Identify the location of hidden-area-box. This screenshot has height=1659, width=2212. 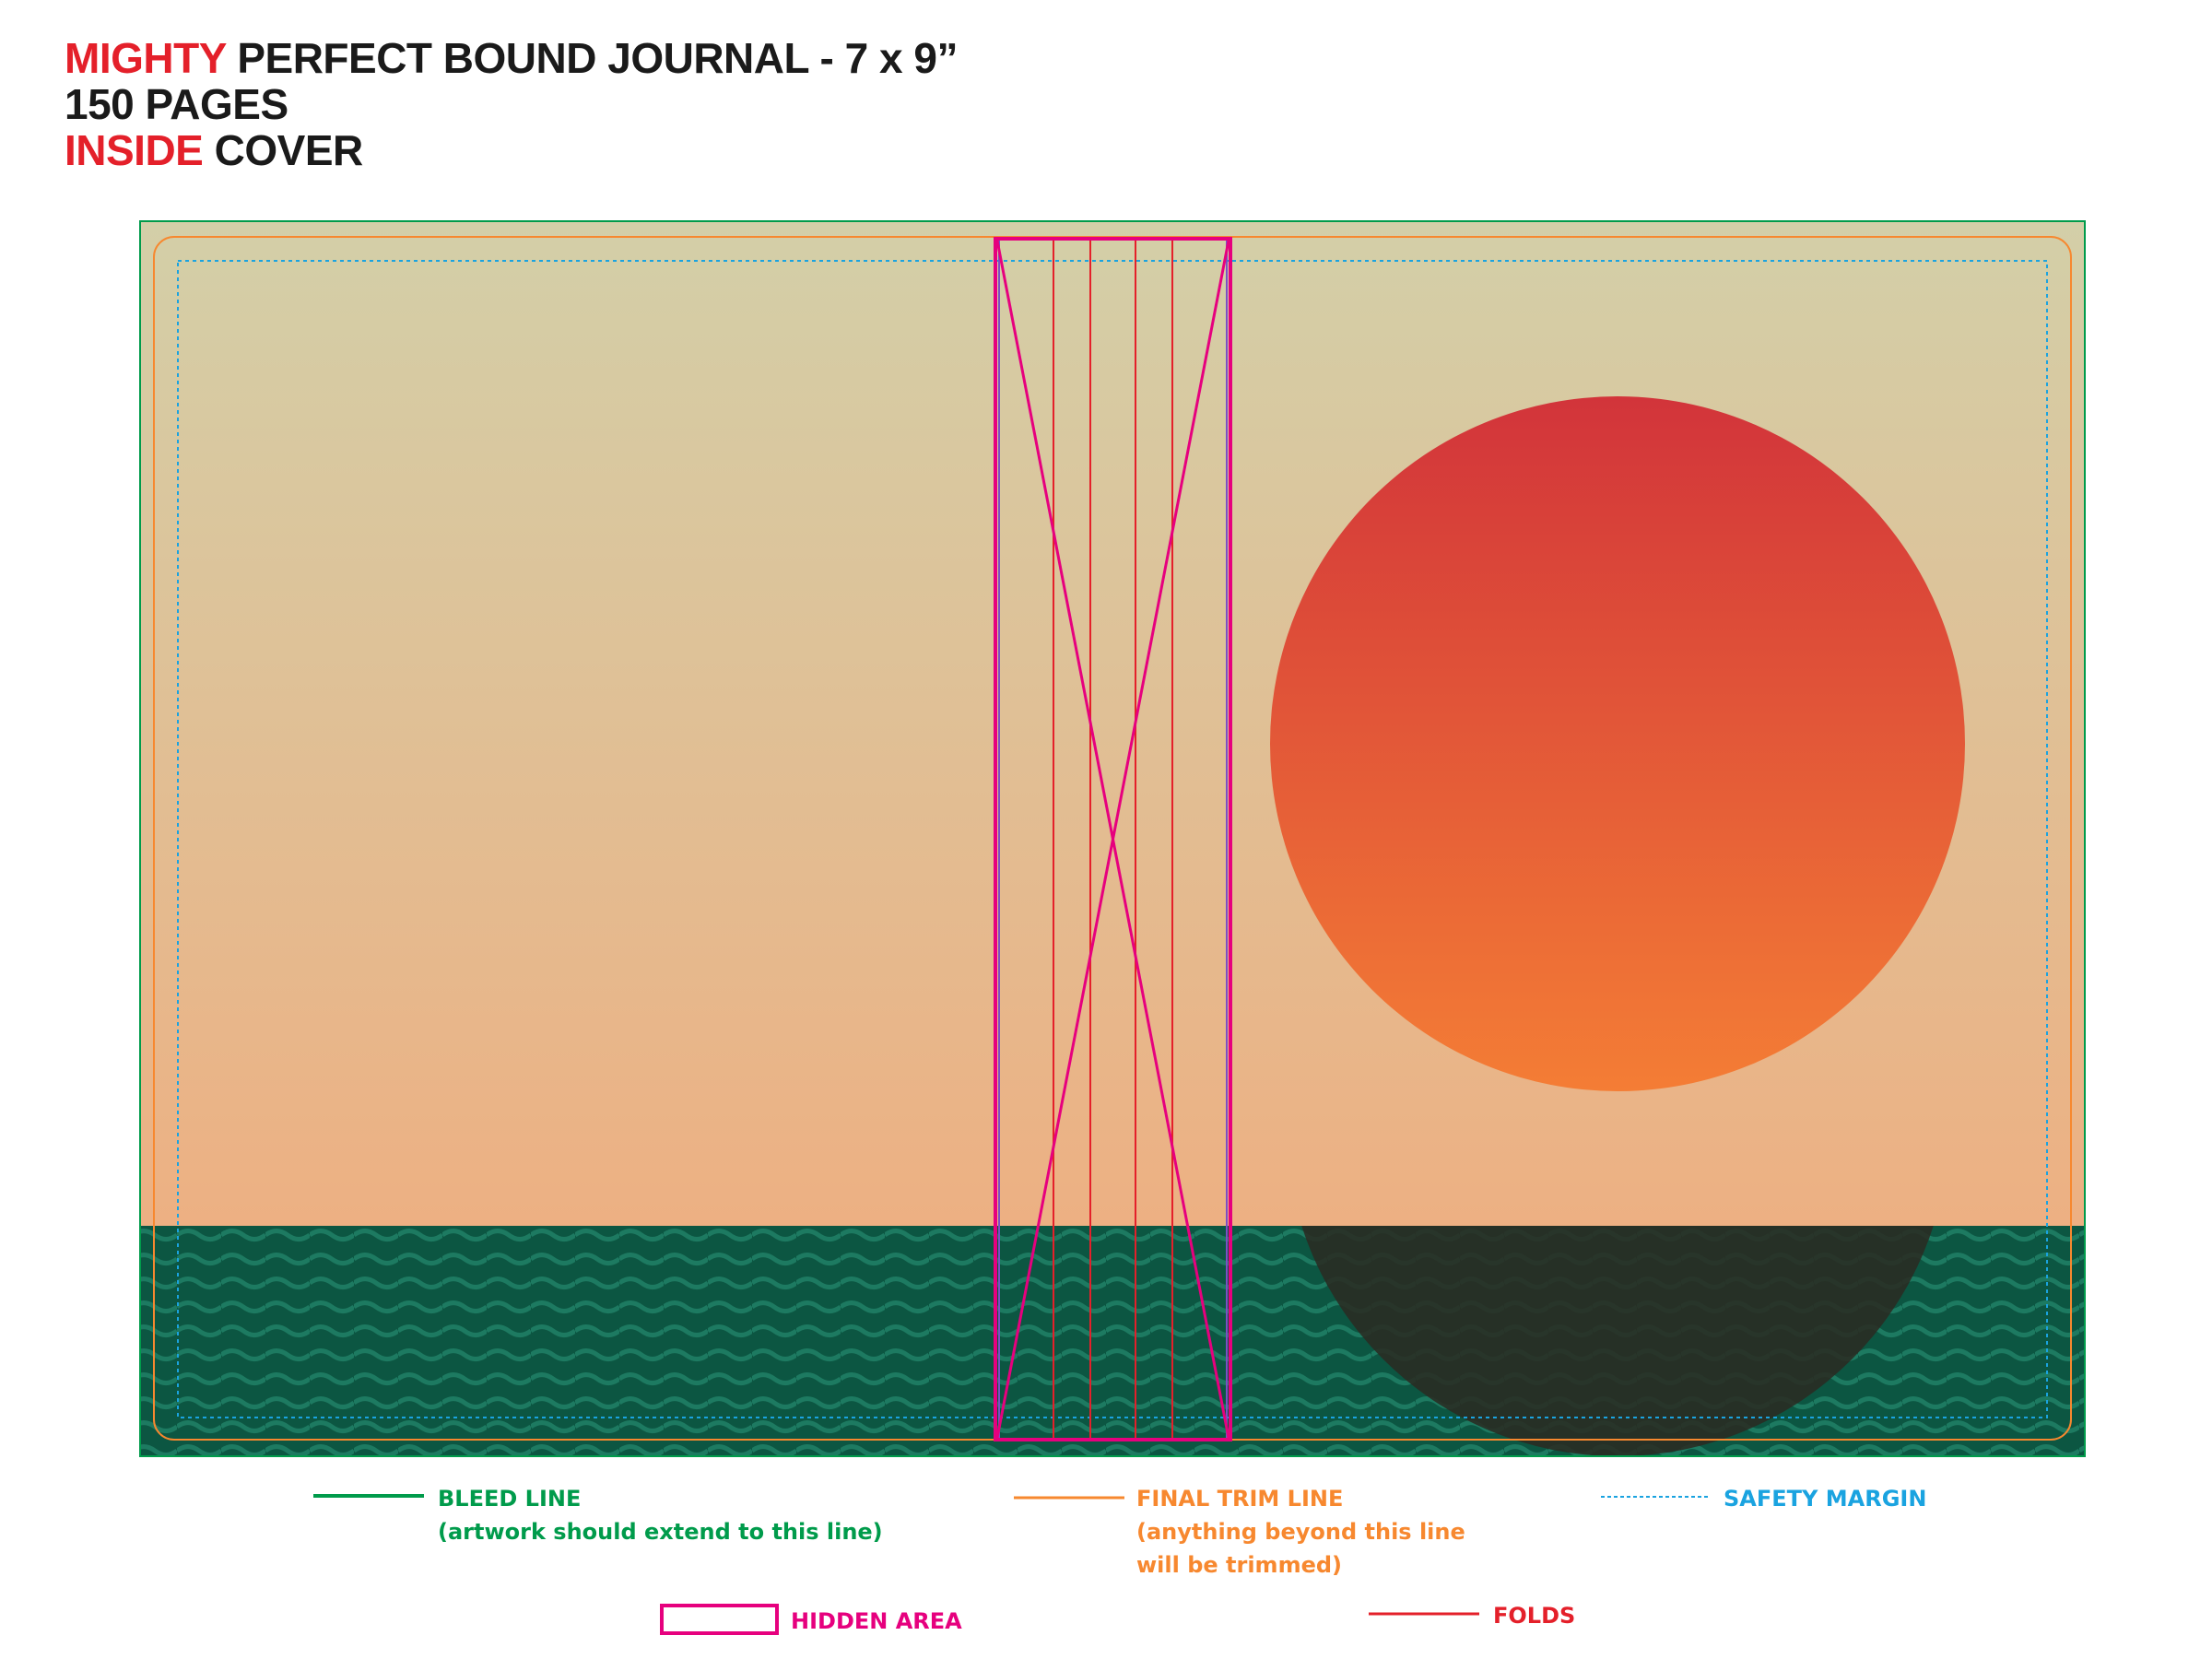
(1113, 839).